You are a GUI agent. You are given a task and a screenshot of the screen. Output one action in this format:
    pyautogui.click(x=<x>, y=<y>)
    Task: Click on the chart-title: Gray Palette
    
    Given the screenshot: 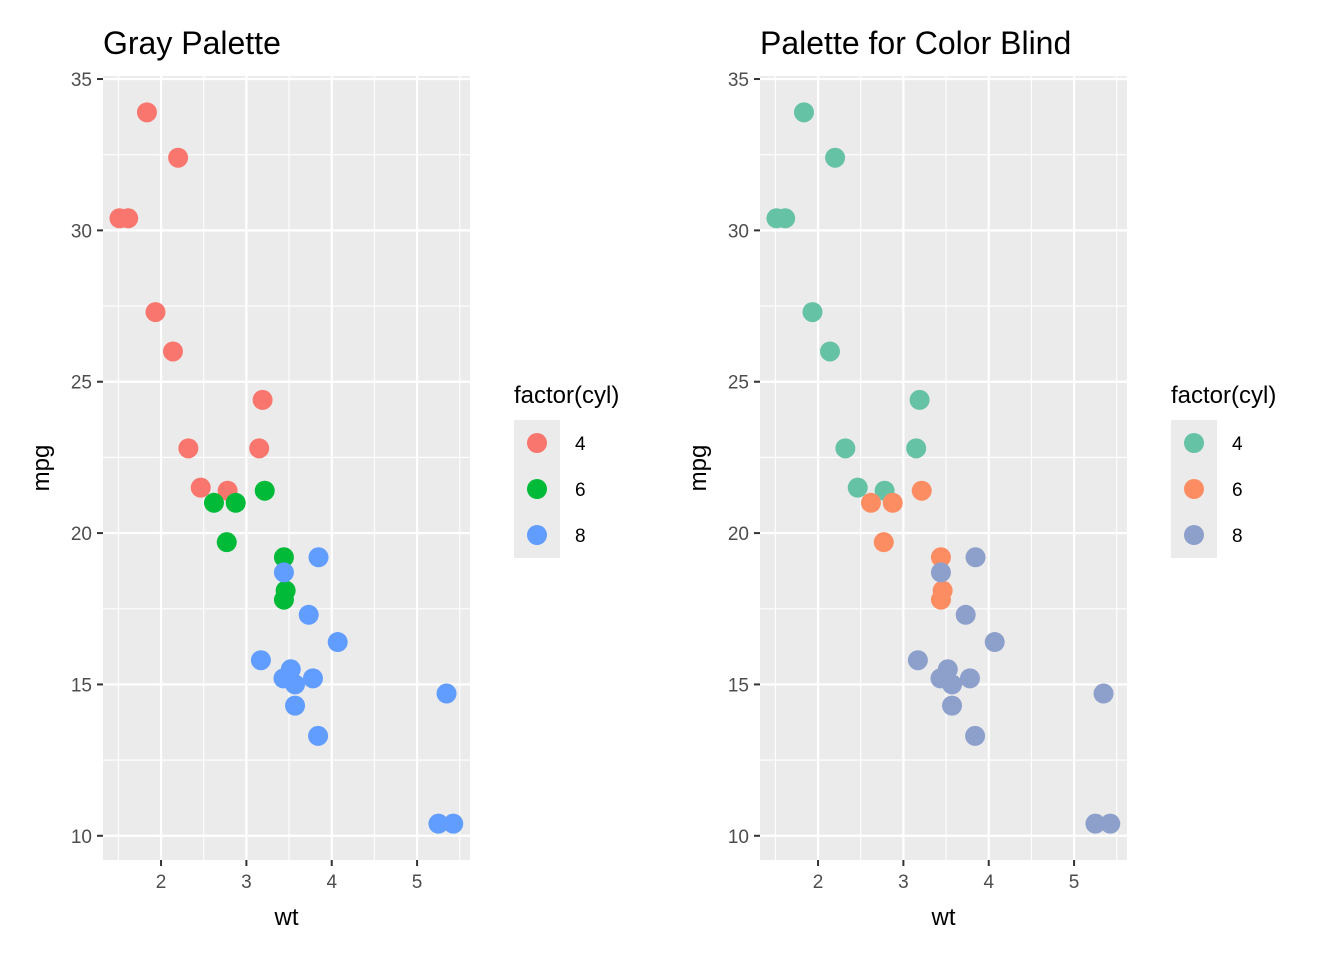 What is the action you would take?
    pyautogui.click(x=192, y=43)
    